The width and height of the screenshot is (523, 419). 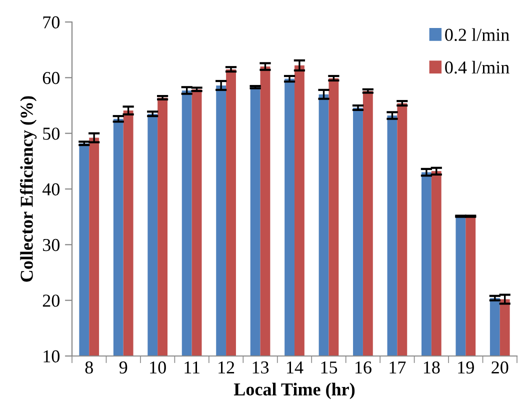 What do you see at coordinates (158, 367) in the screenshot?
I see `x-tick-label: 10` at bounding box center [158, 367].